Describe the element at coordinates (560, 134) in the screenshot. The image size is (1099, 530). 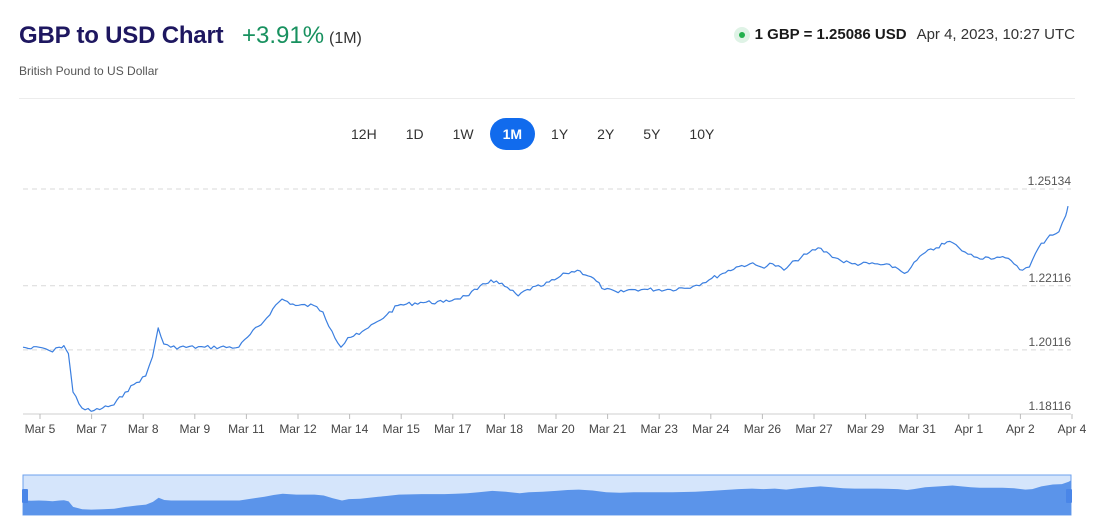
I see `tab-1y: 1Y` at that location.